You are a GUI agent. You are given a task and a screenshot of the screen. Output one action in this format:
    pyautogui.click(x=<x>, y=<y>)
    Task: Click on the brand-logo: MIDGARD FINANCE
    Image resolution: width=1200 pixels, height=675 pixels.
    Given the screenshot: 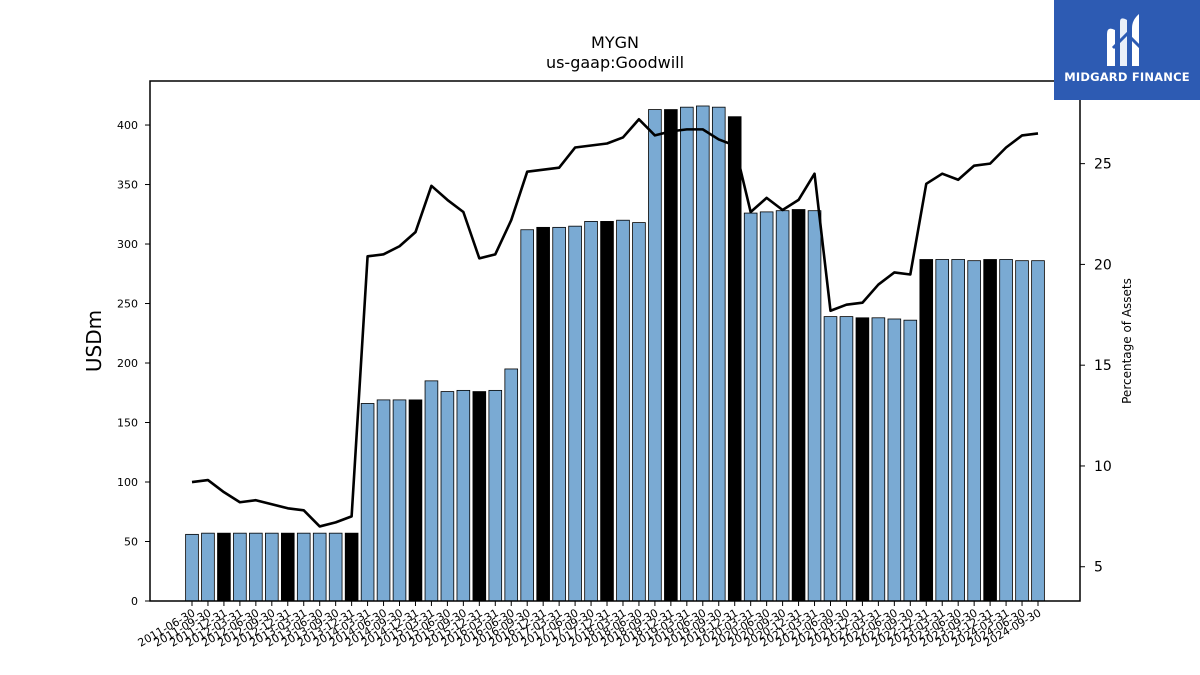 What is the action you would take?
    pyautogui.click(x=1127, y=50)
    